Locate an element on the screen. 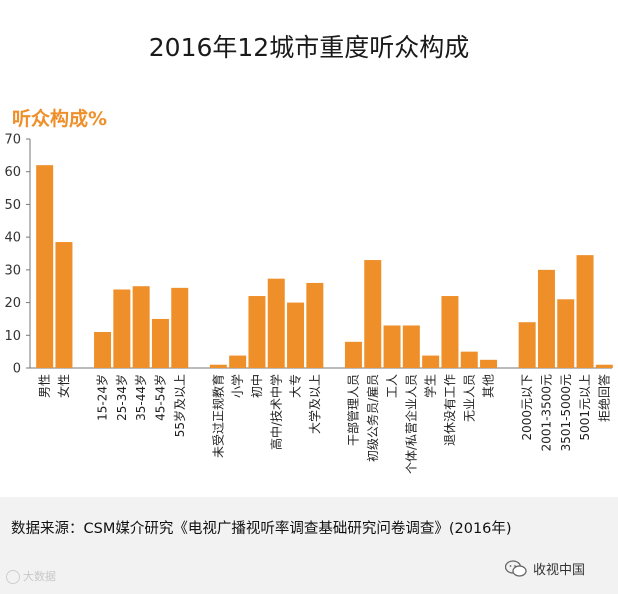 The width and height of the screenshot is (618, 594). x-tick-label: 45-54岁 is located at coordinates (159, 397).